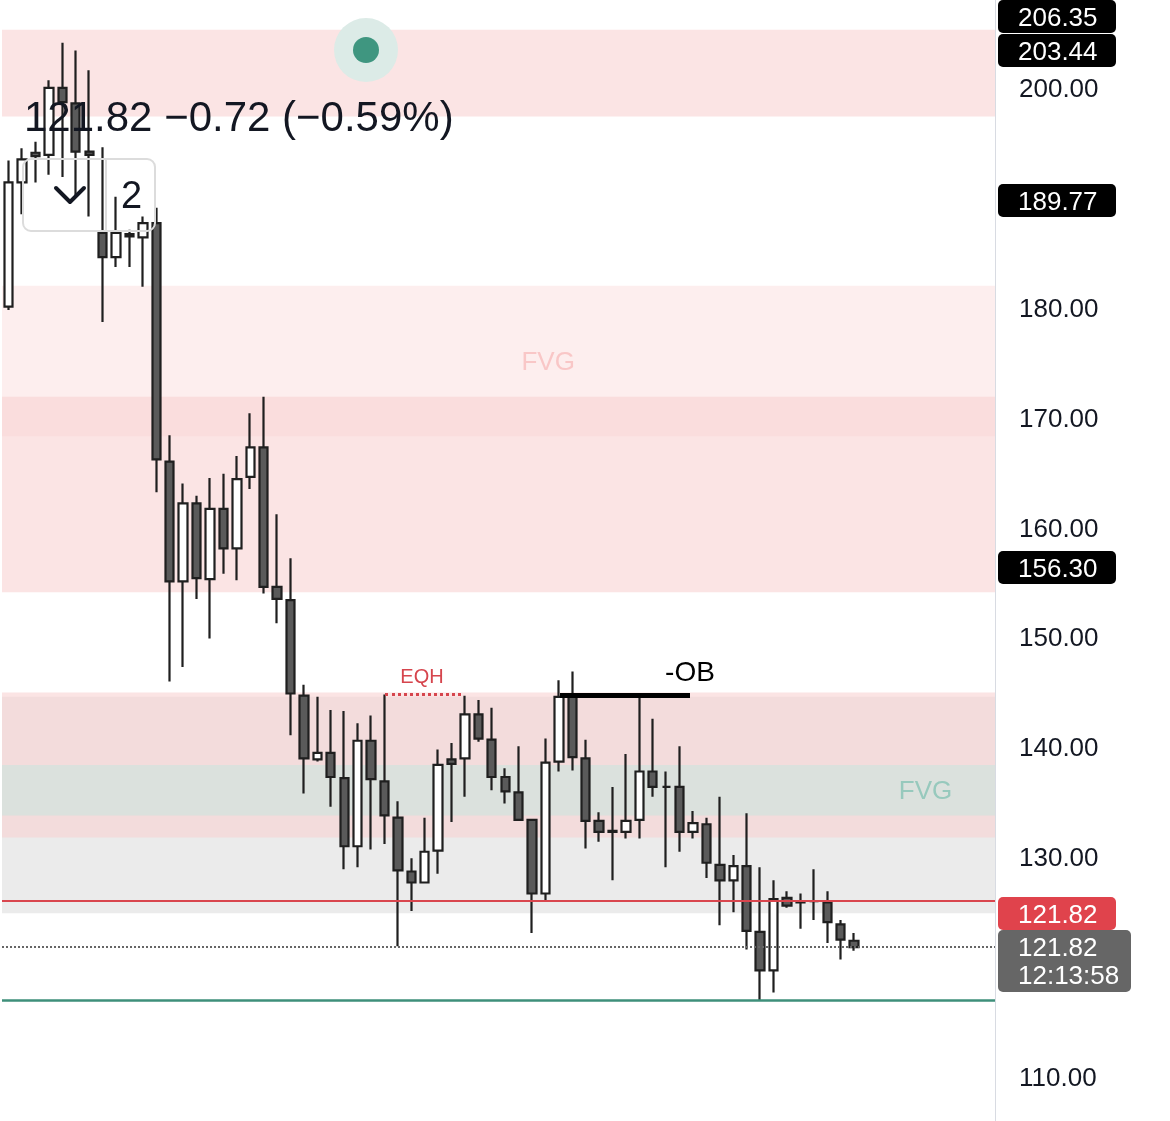 The width and height of the screenshot is (1170, 1121). What do you see at coordinates (1057, 200) in the screenshot?
I see `text: 189.77` at bounding box center [1057, 200].